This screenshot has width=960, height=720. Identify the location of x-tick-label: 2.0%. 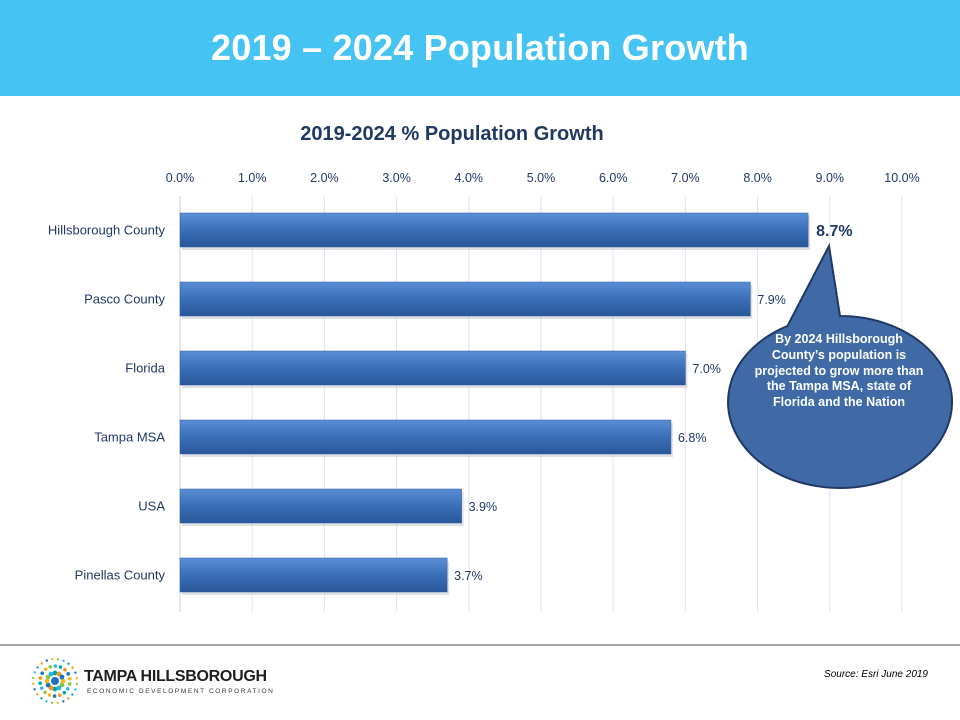
(324, 178).